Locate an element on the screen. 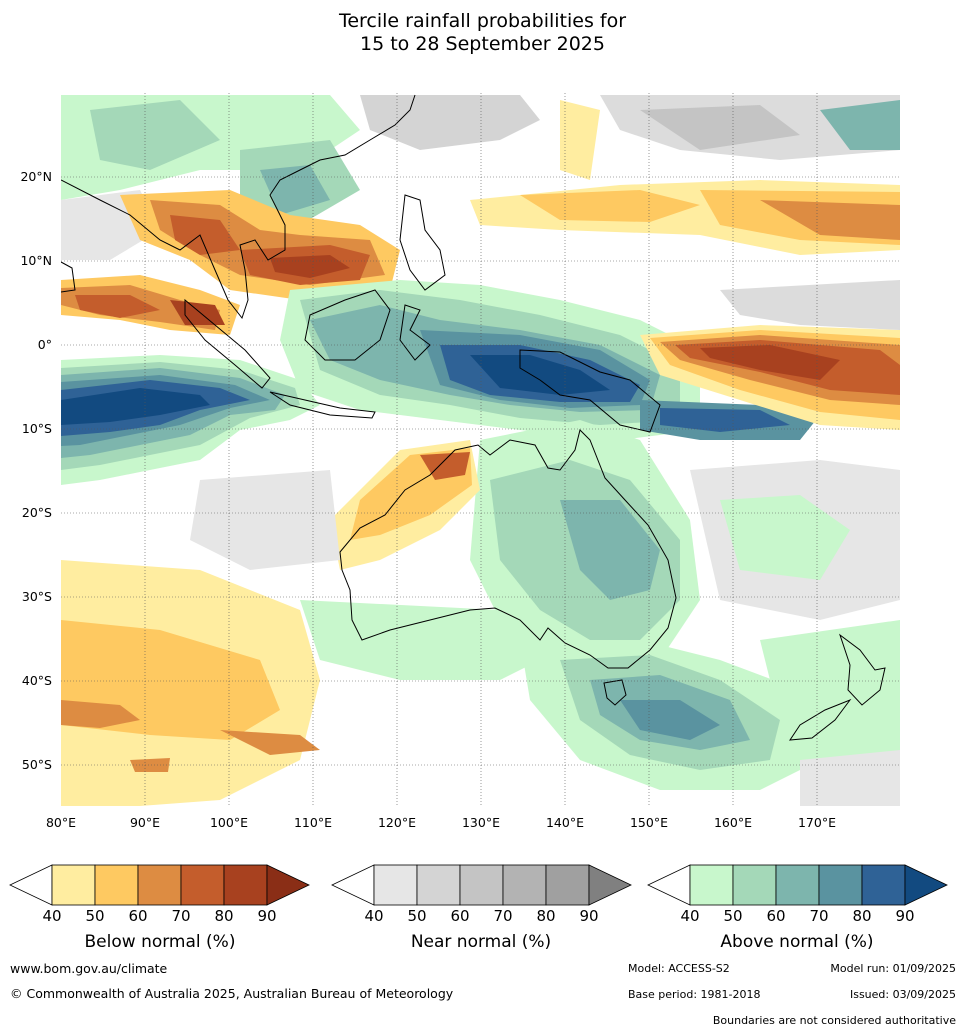 Image resolution: width=965 pixels, height=1035 pixels. lon-tick-label: 100°E is located at coordinates (229, 822).